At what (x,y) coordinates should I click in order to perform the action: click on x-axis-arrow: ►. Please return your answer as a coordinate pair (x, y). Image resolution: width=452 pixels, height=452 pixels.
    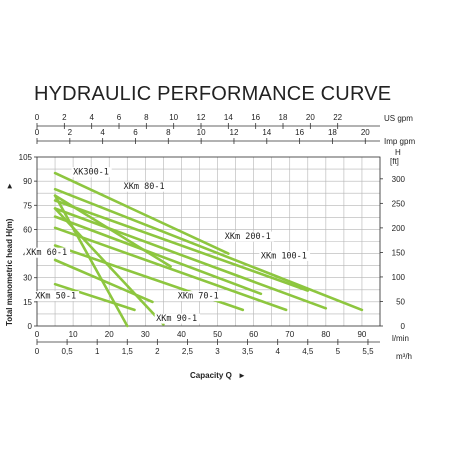
    Looking at the image, I should click on (242, 375).